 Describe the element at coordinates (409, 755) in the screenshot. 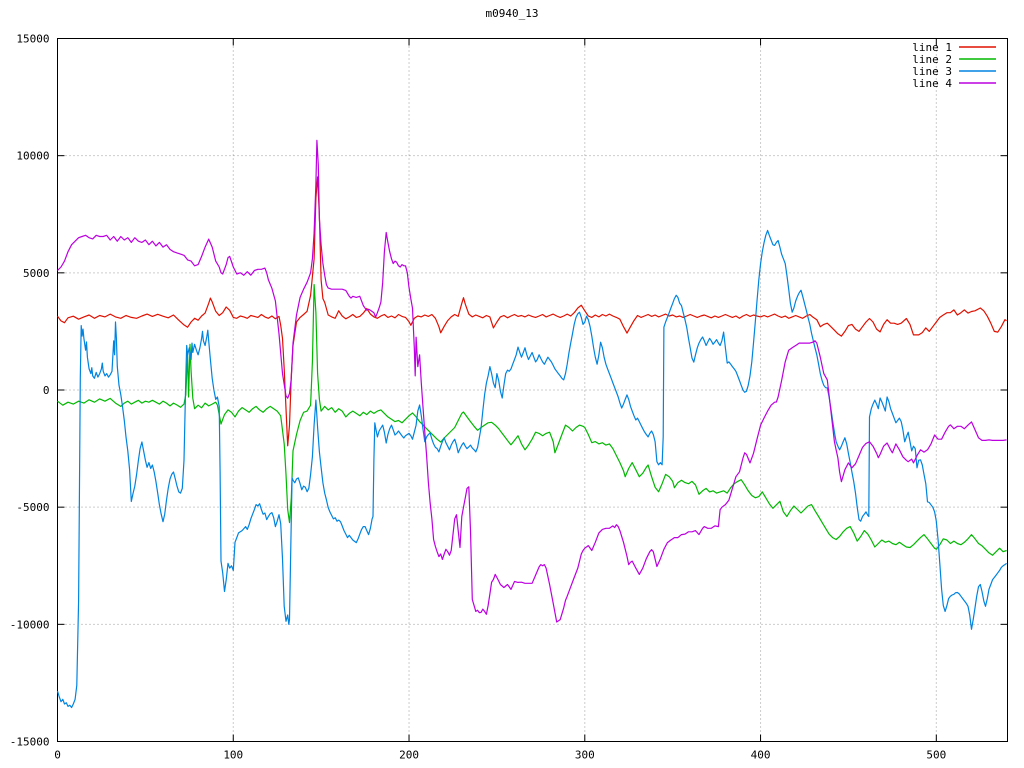

I see `x-tick-label: 200` at that location.